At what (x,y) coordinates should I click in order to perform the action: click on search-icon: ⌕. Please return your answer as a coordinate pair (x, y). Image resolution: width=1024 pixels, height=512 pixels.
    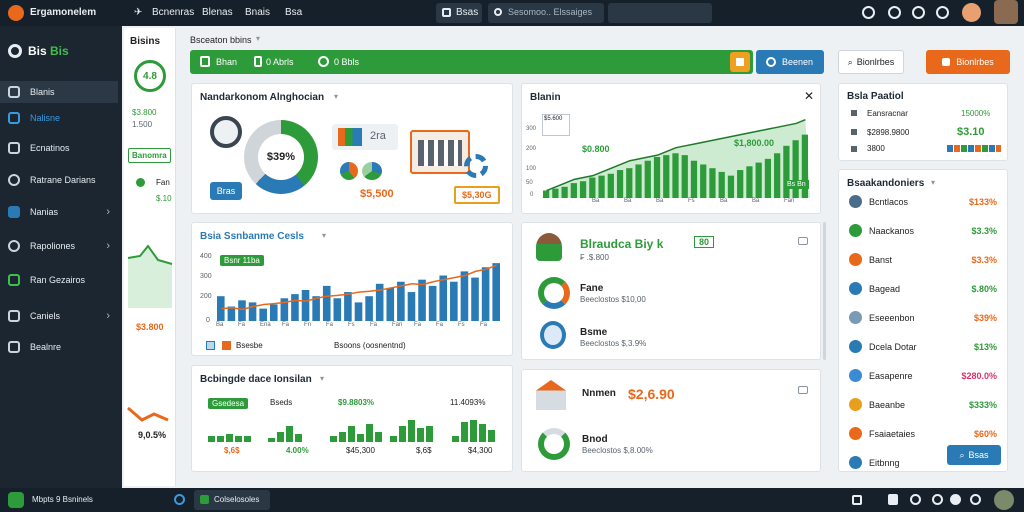
    Looking at the image, I should click on (962, 454).